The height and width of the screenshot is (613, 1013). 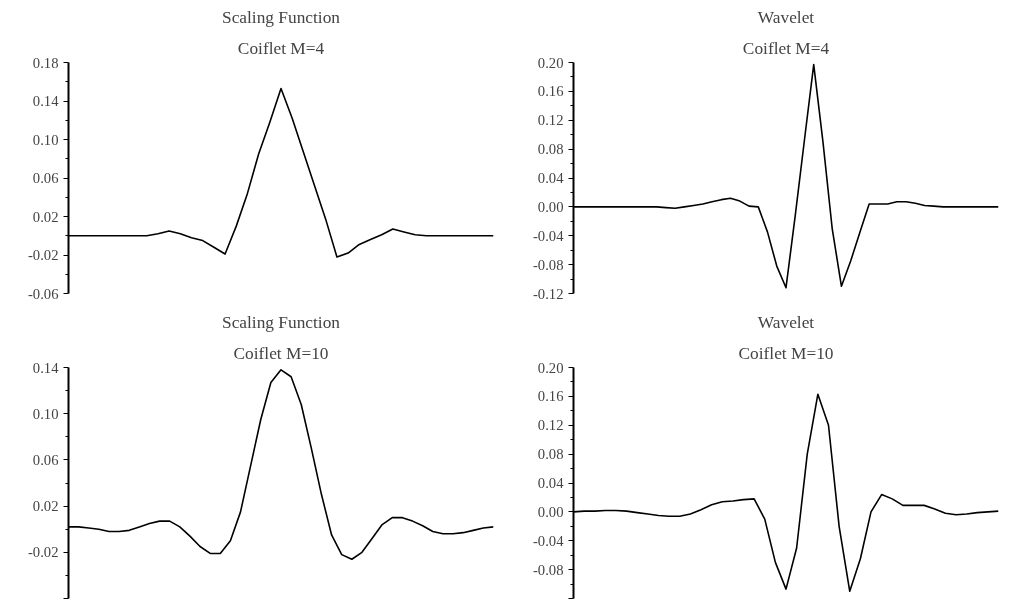 I want to click on y-tick-label: 0.18, so click(x=45, y=62).